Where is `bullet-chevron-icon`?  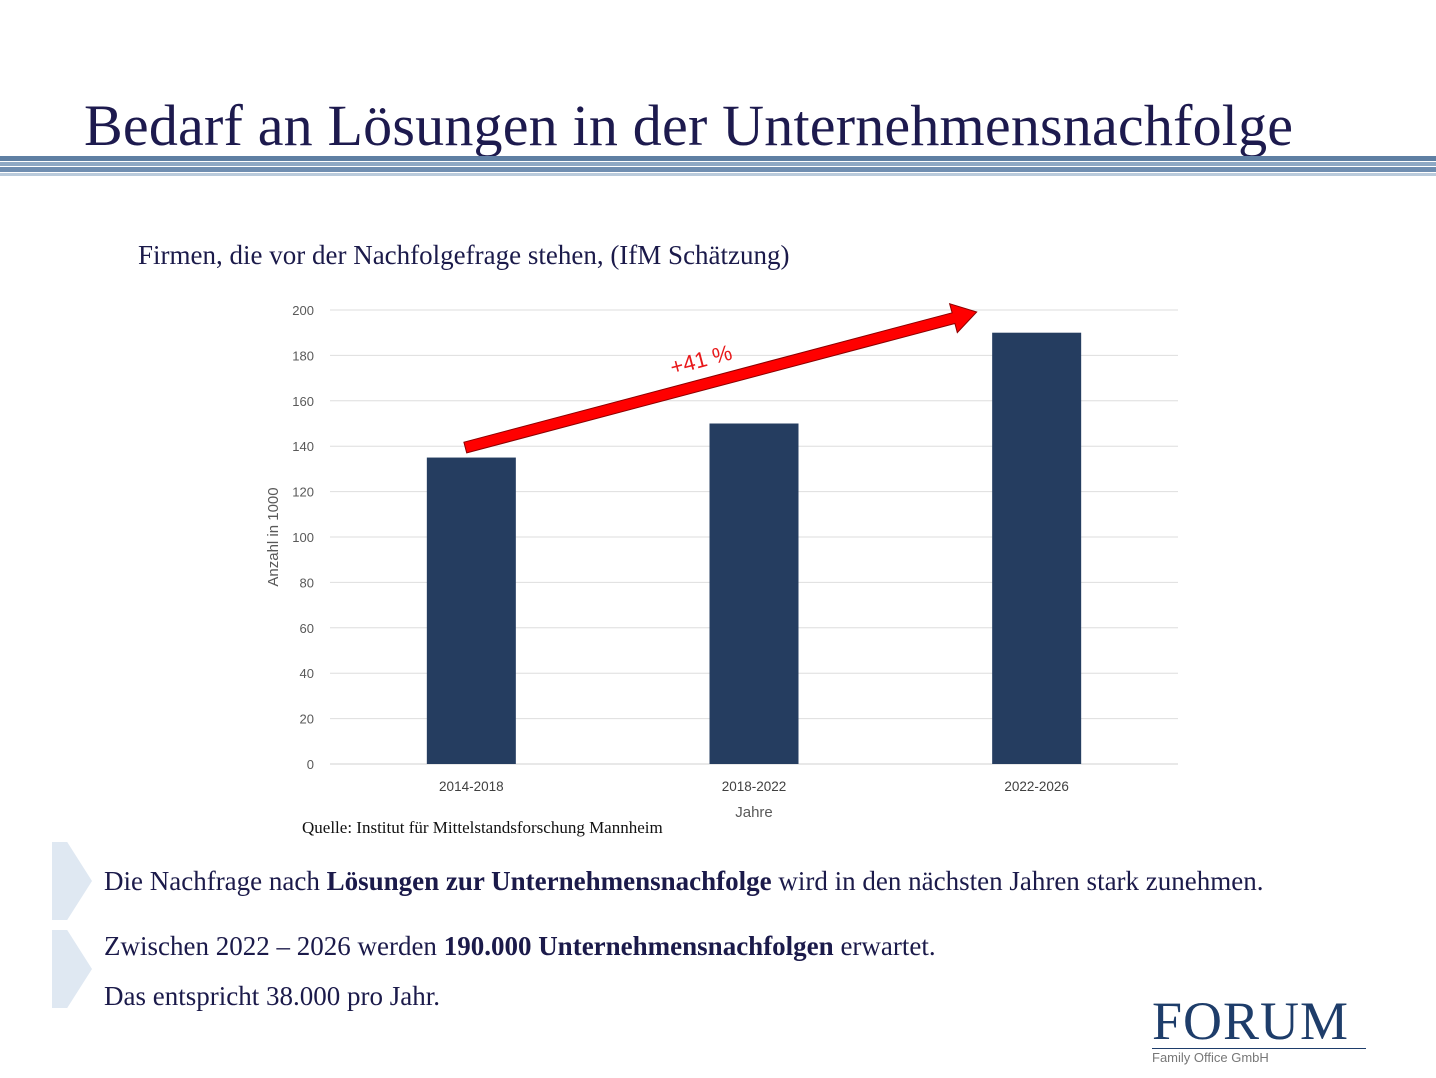 bullet-chevron-icon is located at coordinates (72, 969).